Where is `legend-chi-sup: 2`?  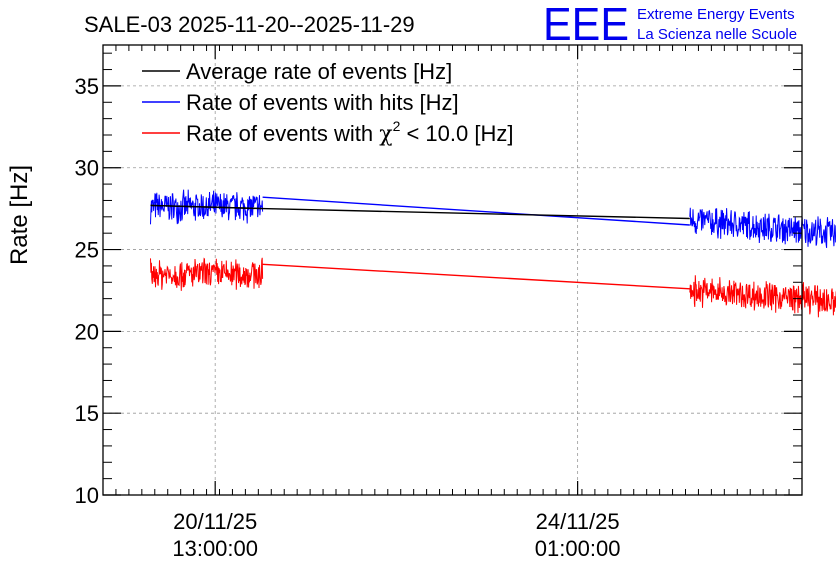 legend-chi-sup: 2 is located at coordinates (397, 126).